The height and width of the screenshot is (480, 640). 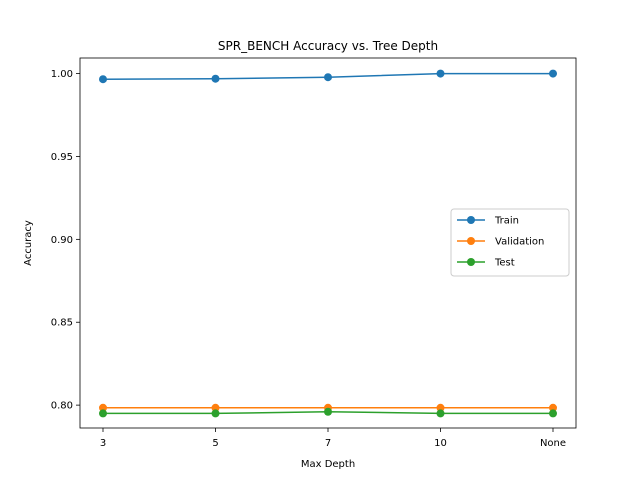 What do you see at coordinates (519, 242) in the screenshot?
I see `legend-label-validation: Validation` at bounding box center [519, 242].